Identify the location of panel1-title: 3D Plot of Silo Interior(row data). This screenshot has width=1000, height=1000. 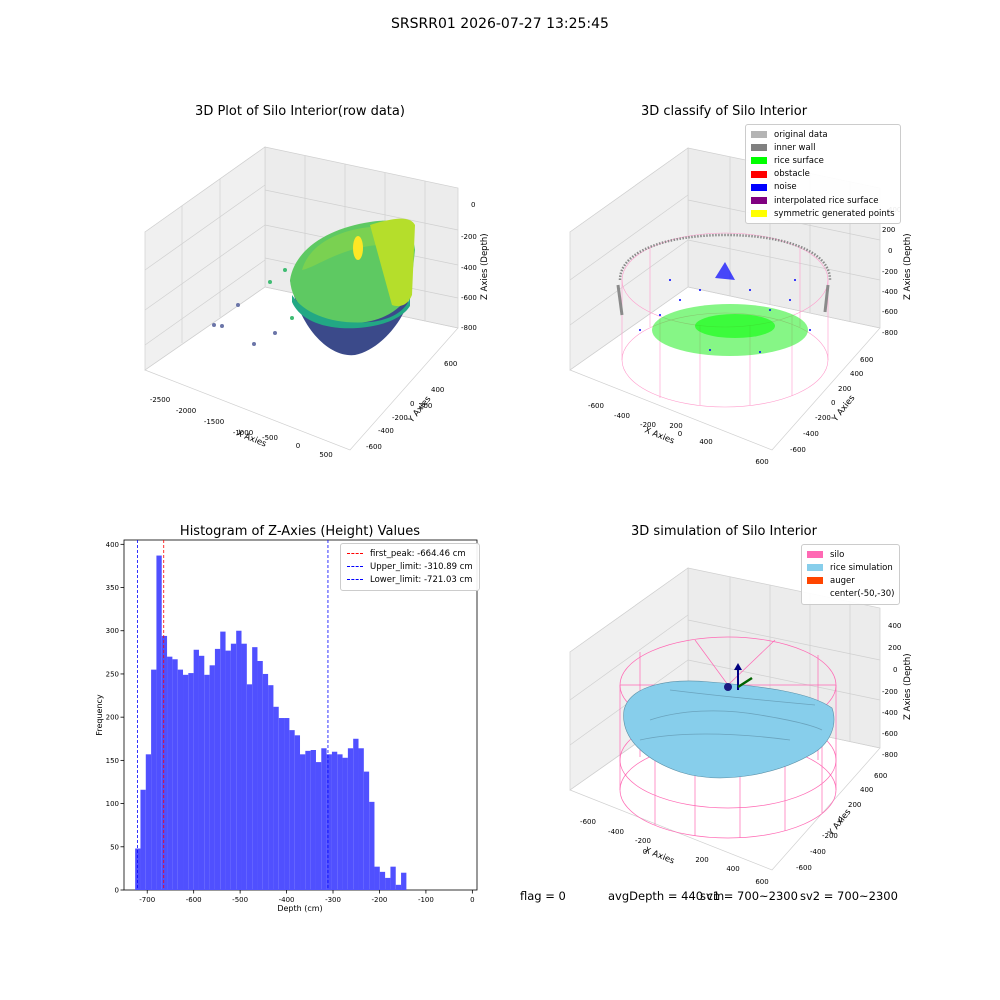
(300, 111).